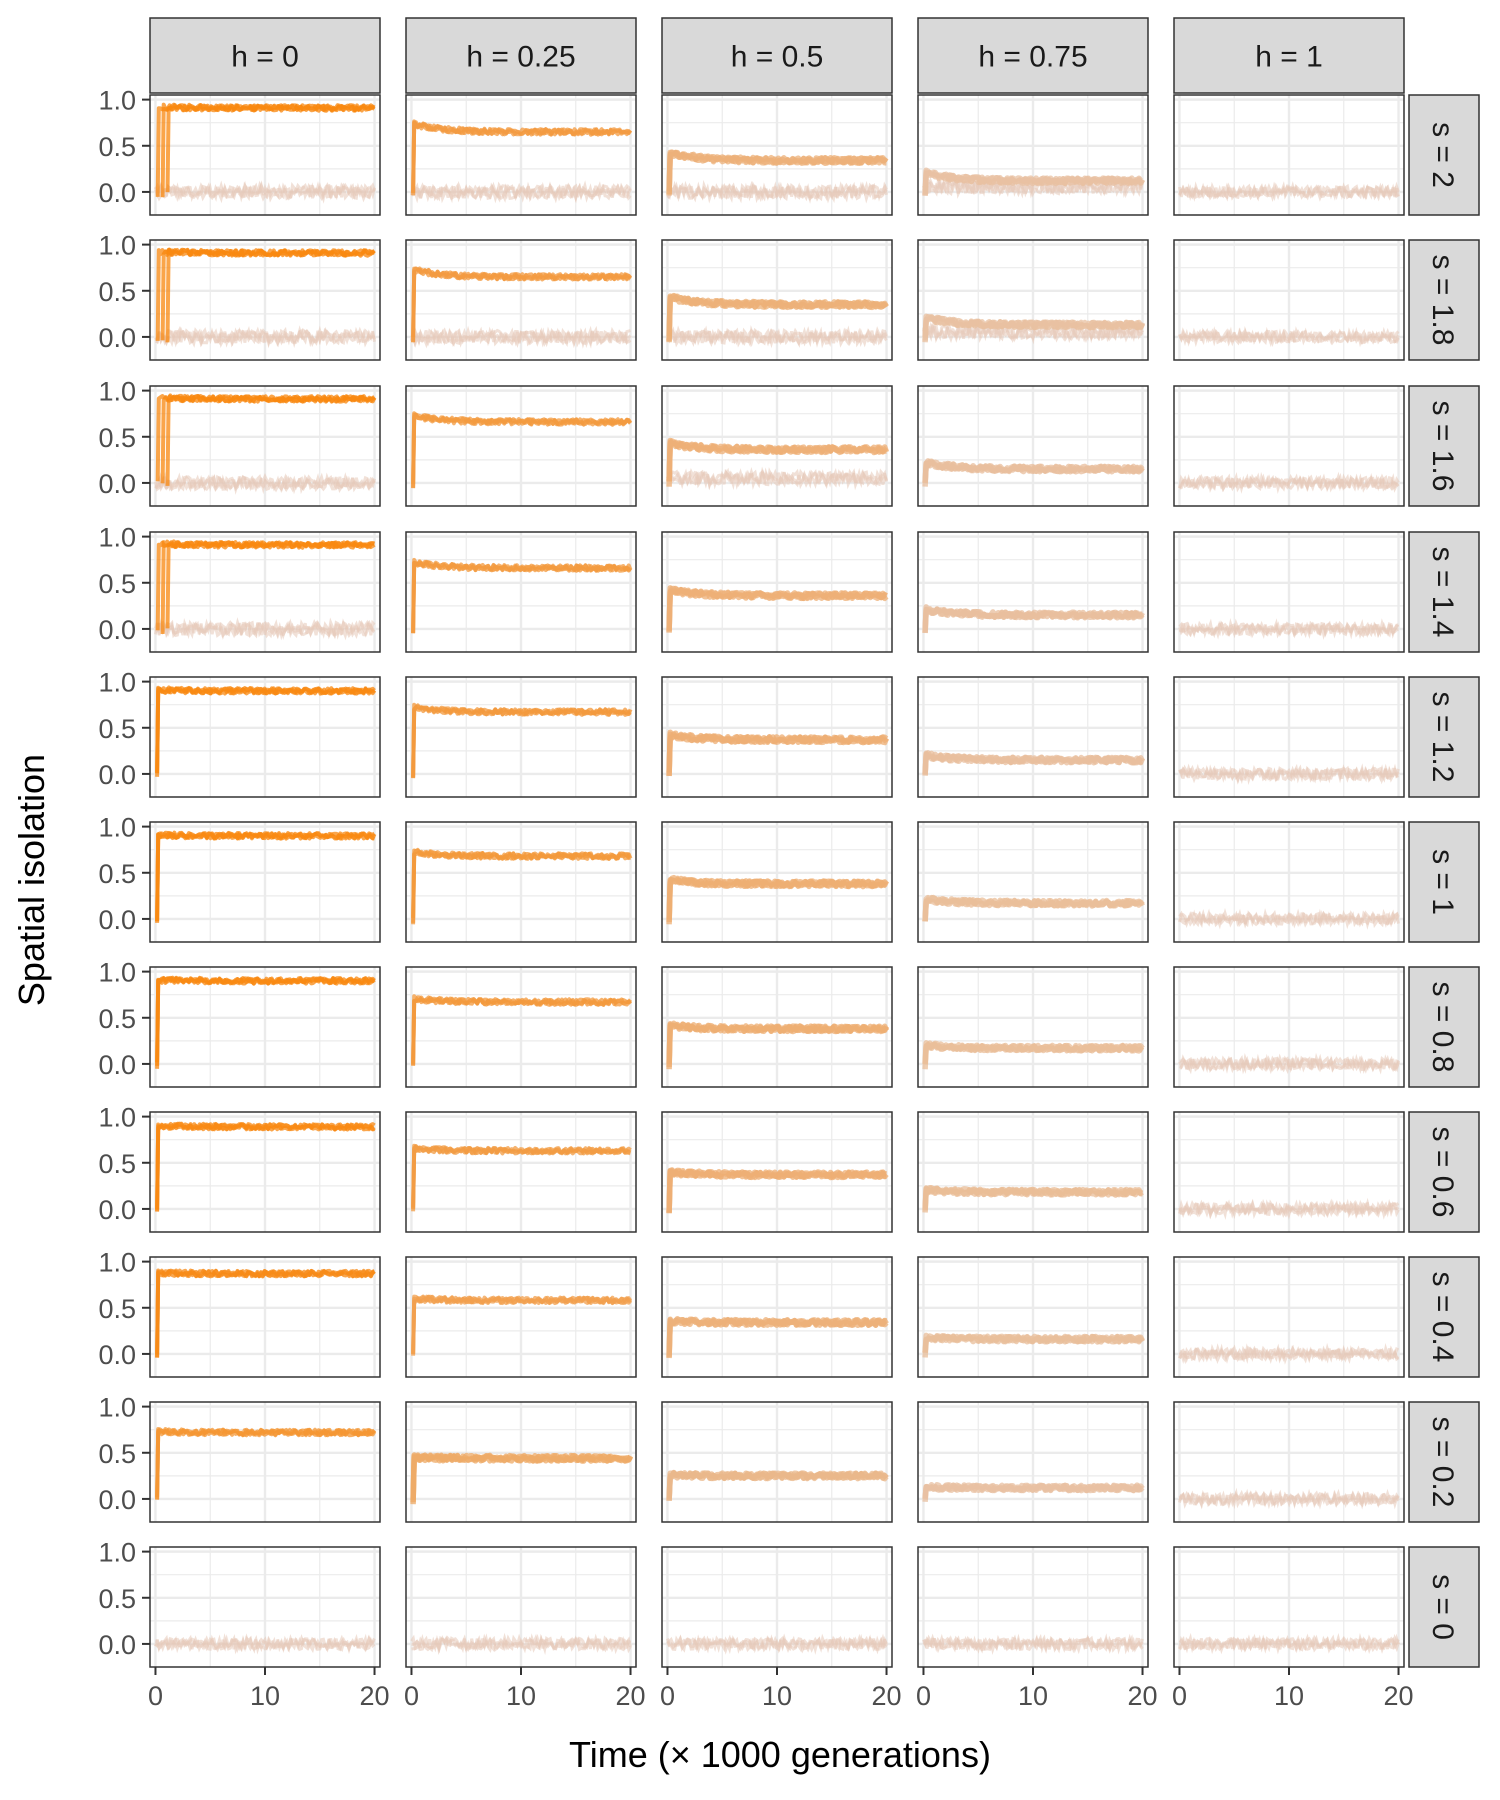 Image resolution: width=1500 pixels, height=1800 pixels. What do you see at coordinates (31, 880) in the screenshot?
I see `y-axis-label: Spatial isolation` at bounding box center [31, 880].